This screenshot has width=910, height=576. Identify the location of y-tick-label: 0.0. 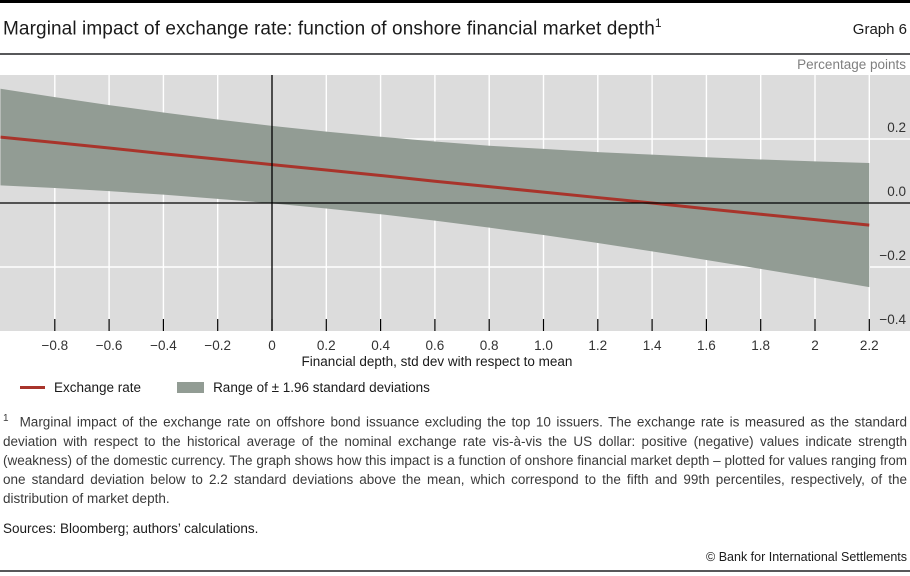
(896, 191).